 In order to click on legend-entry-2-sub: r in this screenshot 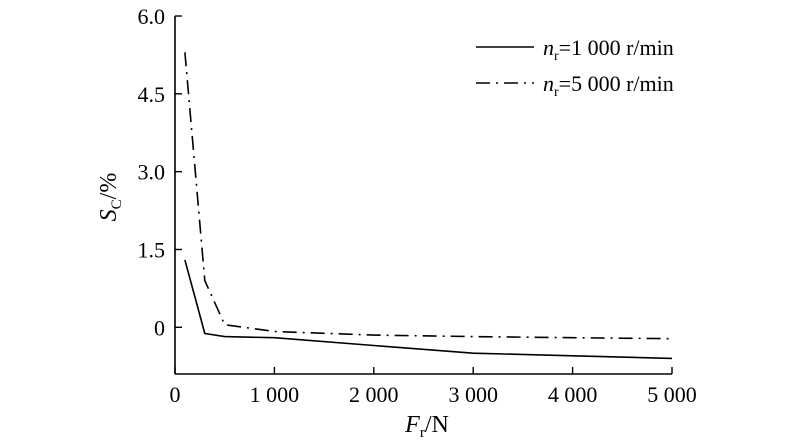, I will do `click(556, 92)`.